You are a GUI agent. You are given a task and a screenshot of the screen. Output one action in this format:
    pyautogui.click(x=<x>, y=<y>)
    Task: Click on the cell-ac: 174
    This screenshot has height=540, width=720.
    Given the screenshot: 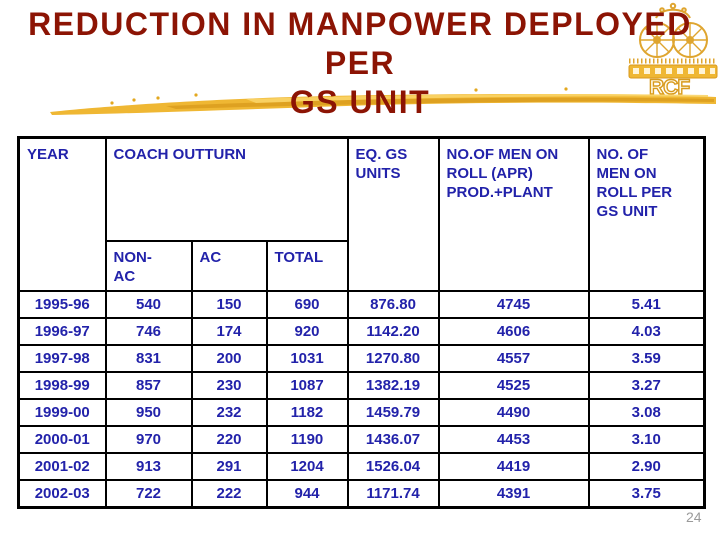 What is the action you would take?
    pyautogui.click(x=229, y=331)
    